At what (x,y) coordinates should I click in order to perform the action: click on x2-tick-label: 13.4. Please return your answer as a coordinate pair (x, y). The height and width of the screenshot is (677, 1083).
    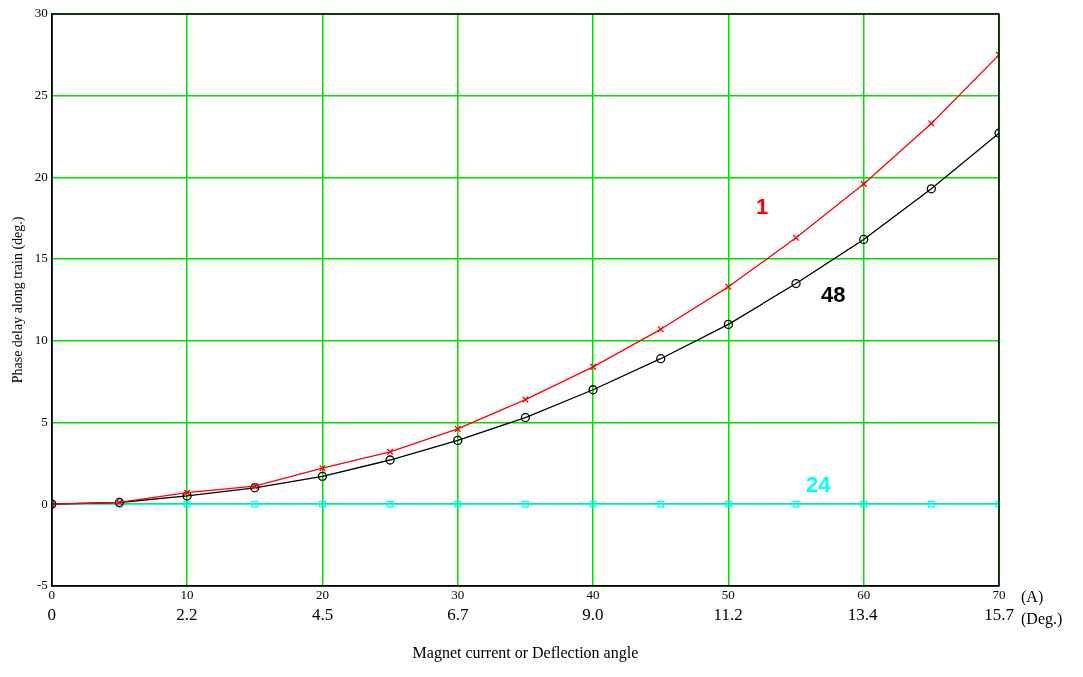
    Looking at the image, I should click on (863, 615).